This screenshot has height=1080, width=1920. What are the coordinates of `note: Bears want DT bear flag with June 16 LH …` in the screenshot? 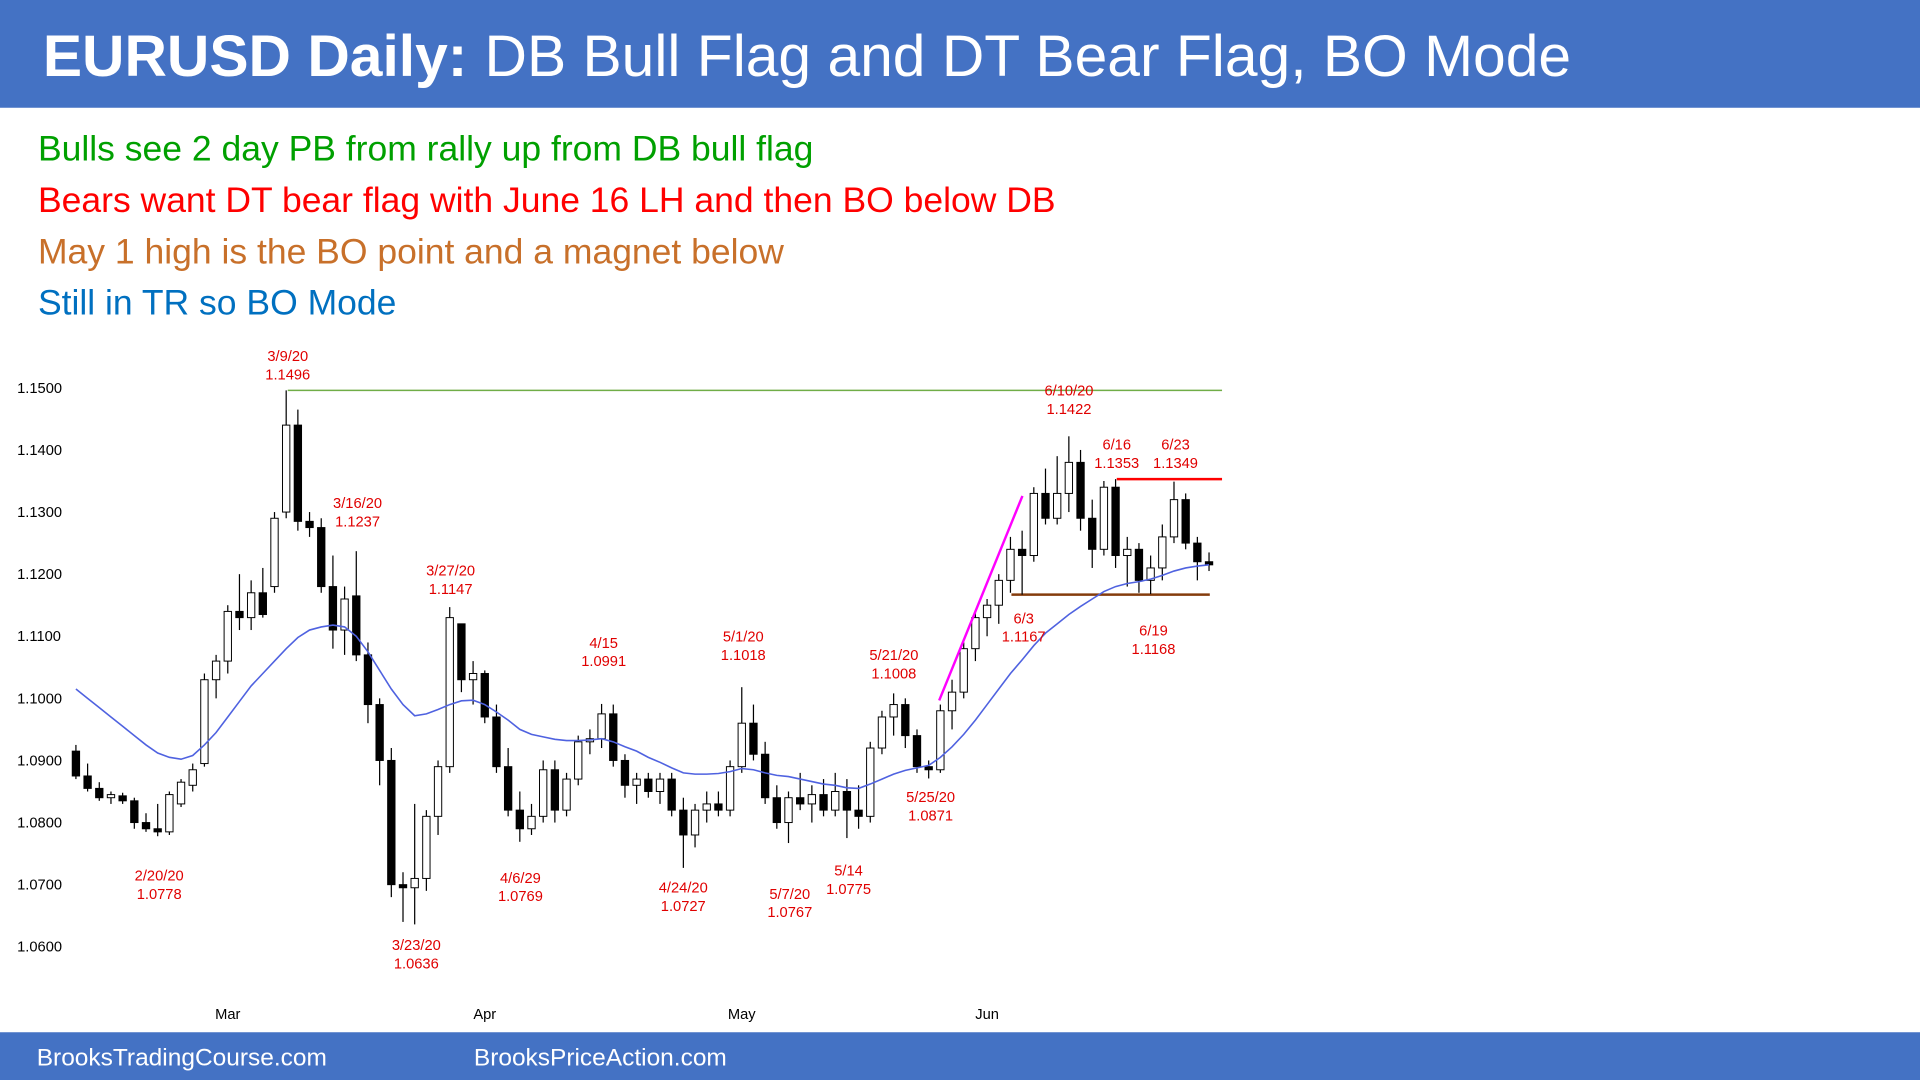 It's located at (547, 200).